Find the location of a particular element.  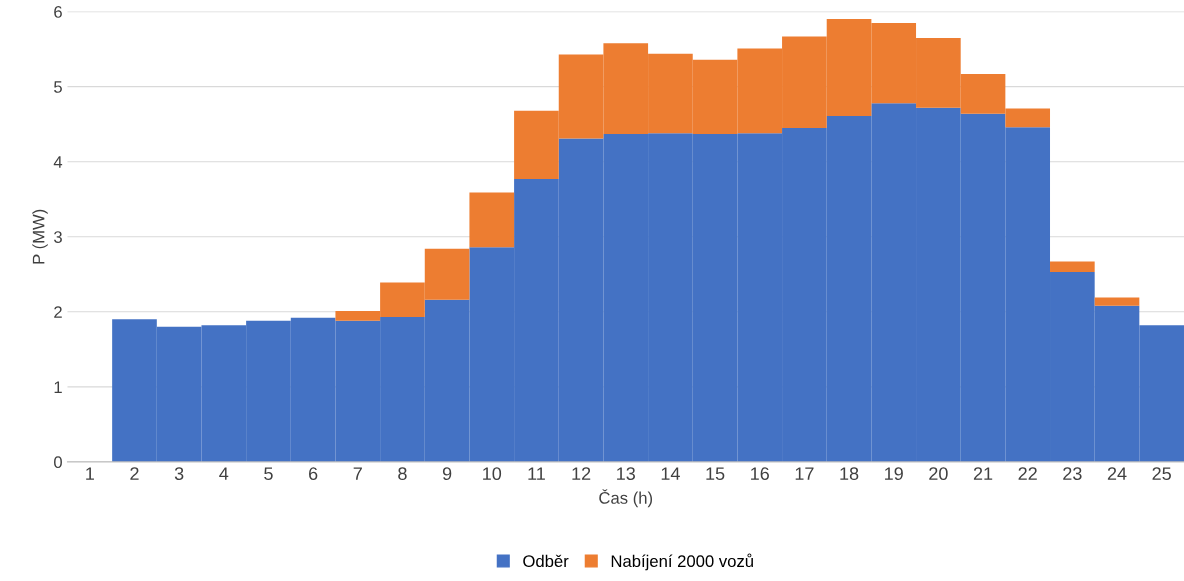

y-axis-title: P (MW) is located at coordinates (40, 236).